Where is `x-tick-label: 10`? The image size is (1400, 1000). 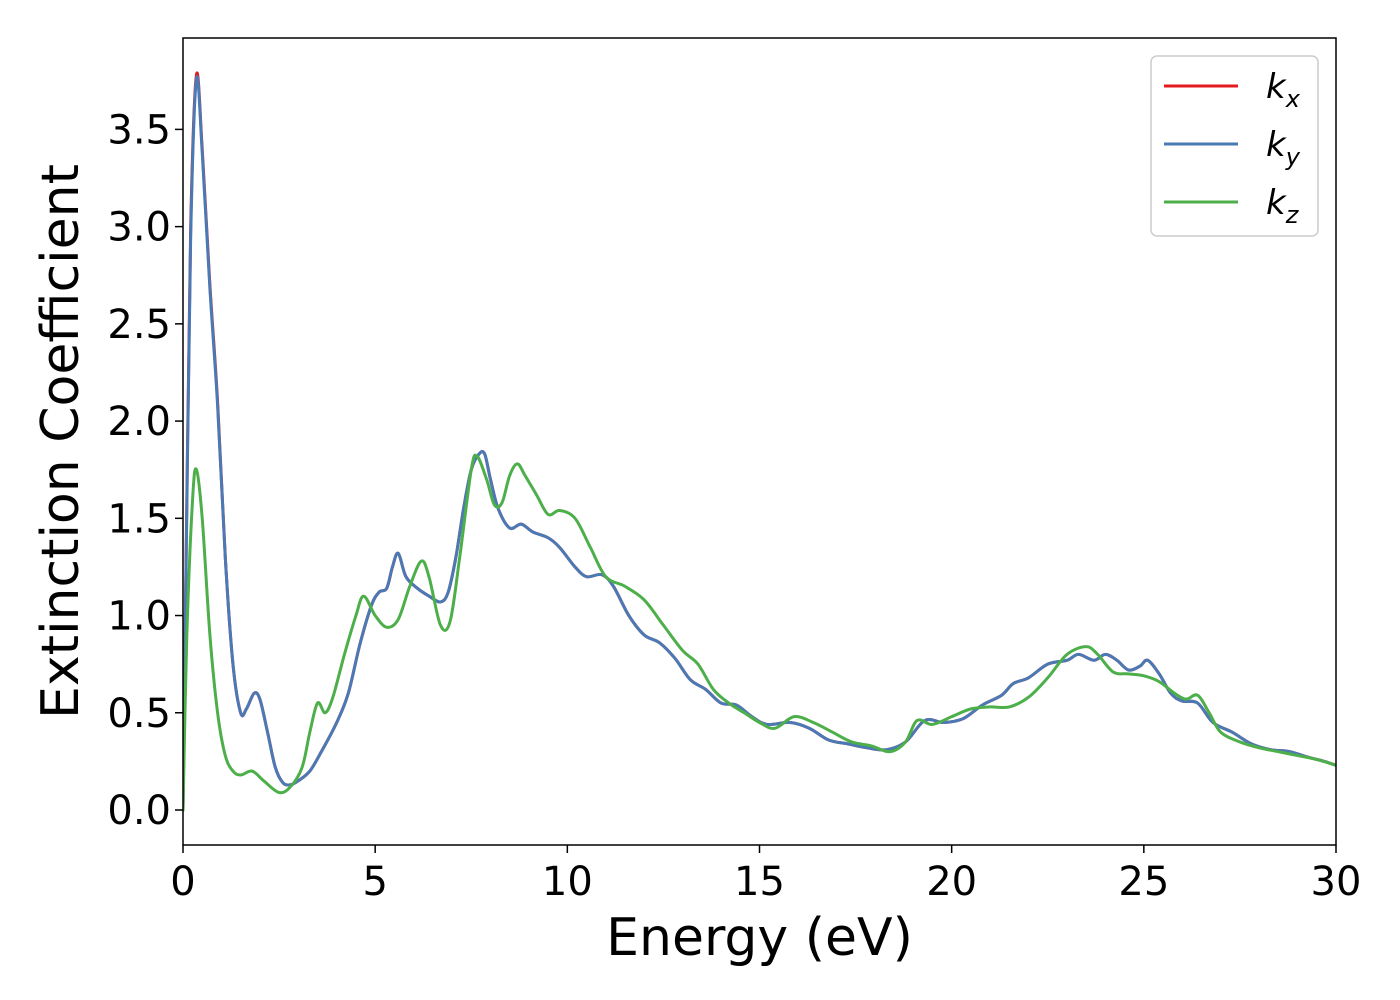 x-tick-label: 10 is located at coordinates (567, 882).